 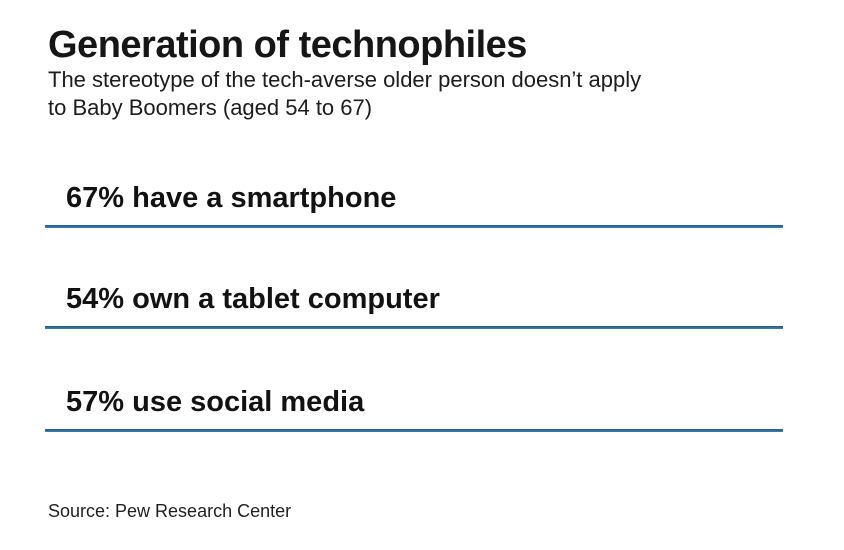 What do you see at coordinates (210, 107) in the screenshot?
I see `subtitle-line-2: to Baby Boomers (aged 54 to 67)` at bounding box center [210, 107].